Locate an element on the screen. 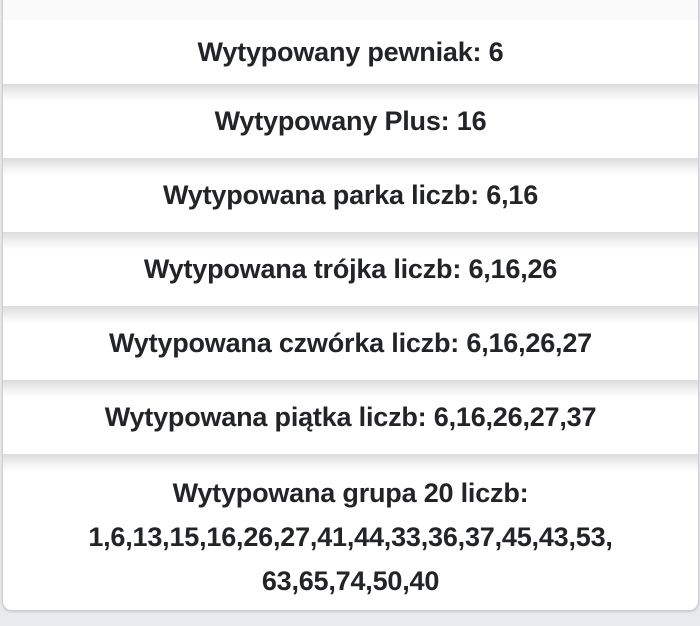 The height and width of the screenshot is (626, 700). result-czworka: Wytypowana czwórka liczb: 6,16,26,27 is located at coordinates (350, 343).